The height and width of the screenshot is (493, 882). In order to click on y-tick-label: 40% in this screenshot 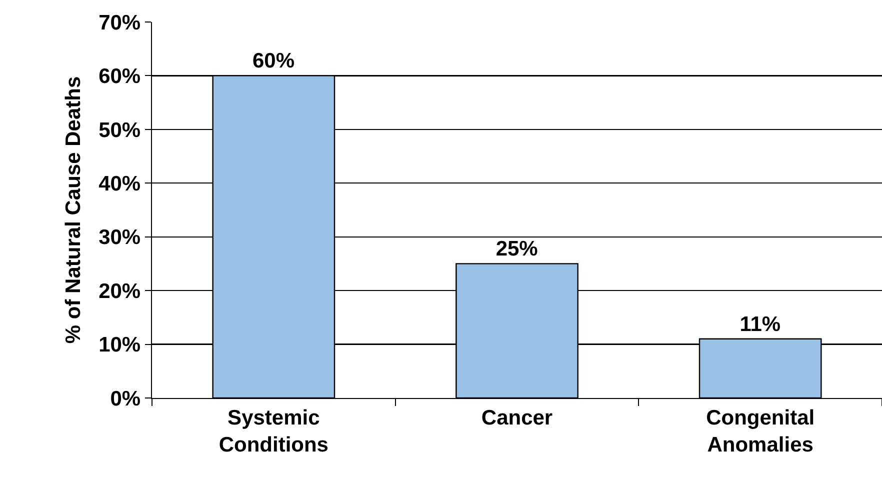, I will do `click(119, 184)`.